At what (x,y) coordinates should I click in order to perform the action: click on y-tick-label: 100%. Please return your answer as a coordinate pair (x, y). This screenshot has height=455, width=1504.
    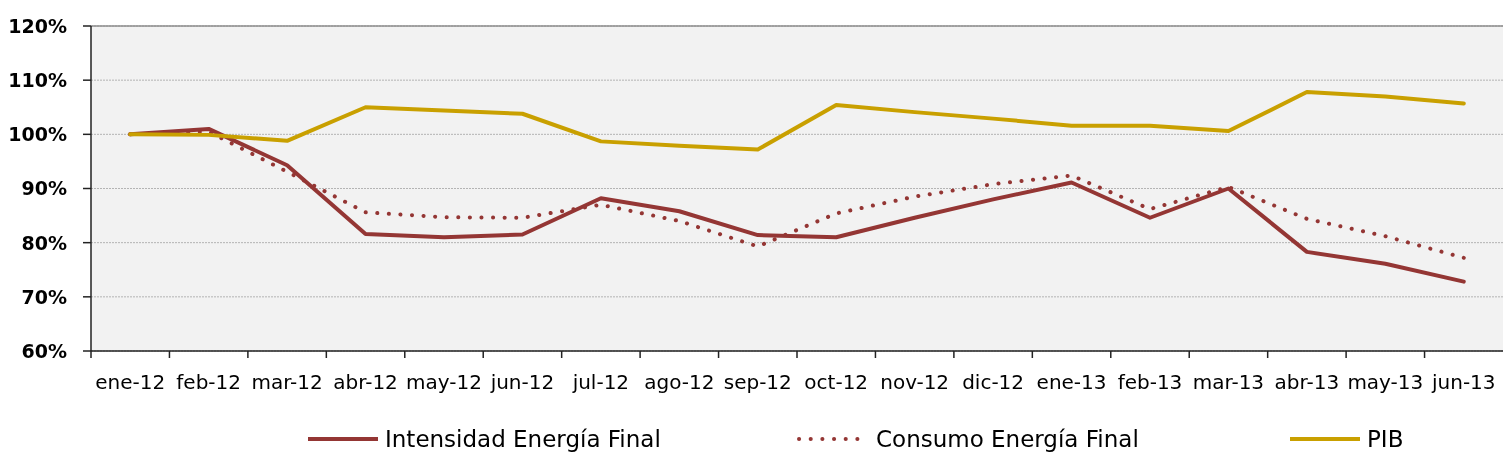
    Looking at the image, I should click on (37, 134).